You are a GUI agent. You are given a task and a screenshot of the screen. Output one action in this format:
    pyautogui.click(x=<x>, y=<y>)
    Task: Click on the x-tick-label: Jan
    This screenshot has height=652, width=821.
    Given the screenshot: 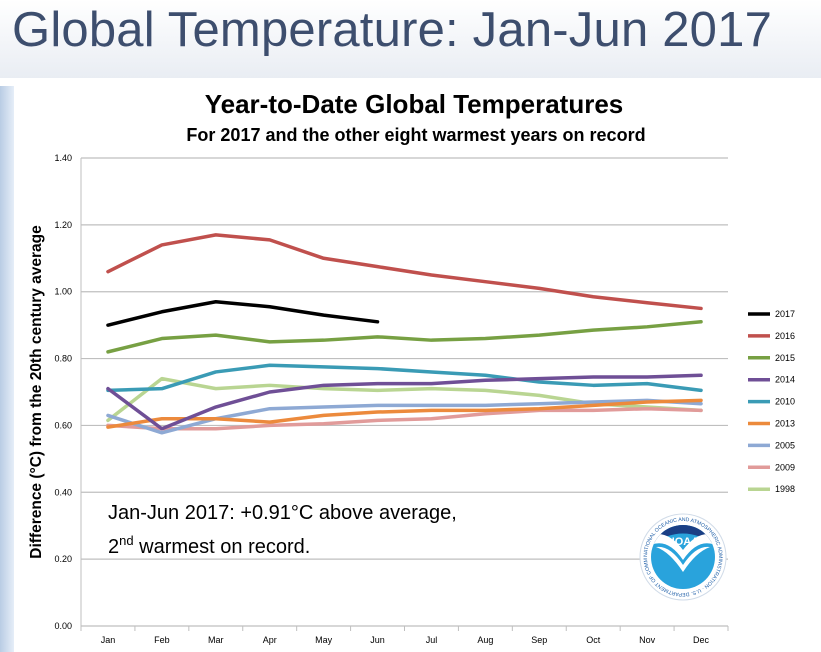 What is the action you would take?
    pyautogui.click(x=108, y=640)
    